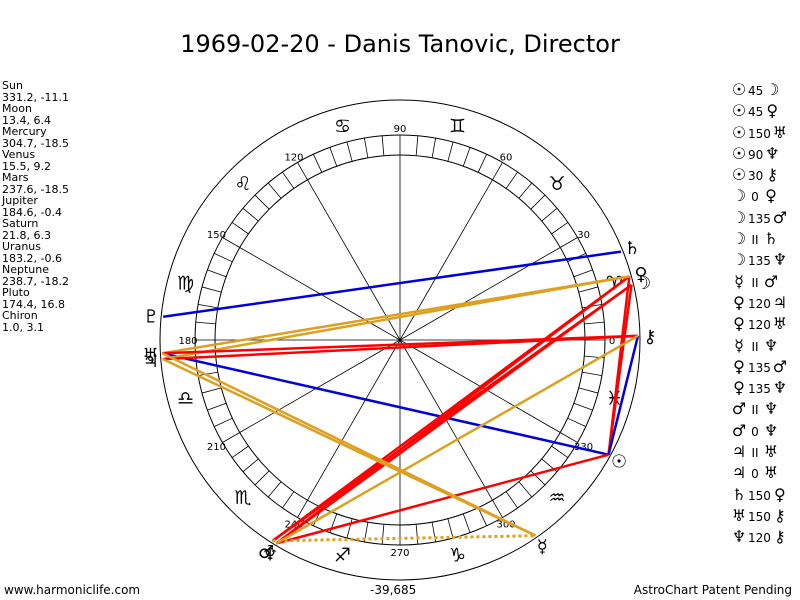  What do you see at coordinates (556, 498) in the screenshot?
I see `zodiac-sign-icon: ♒` at bounding box center [556, 498].